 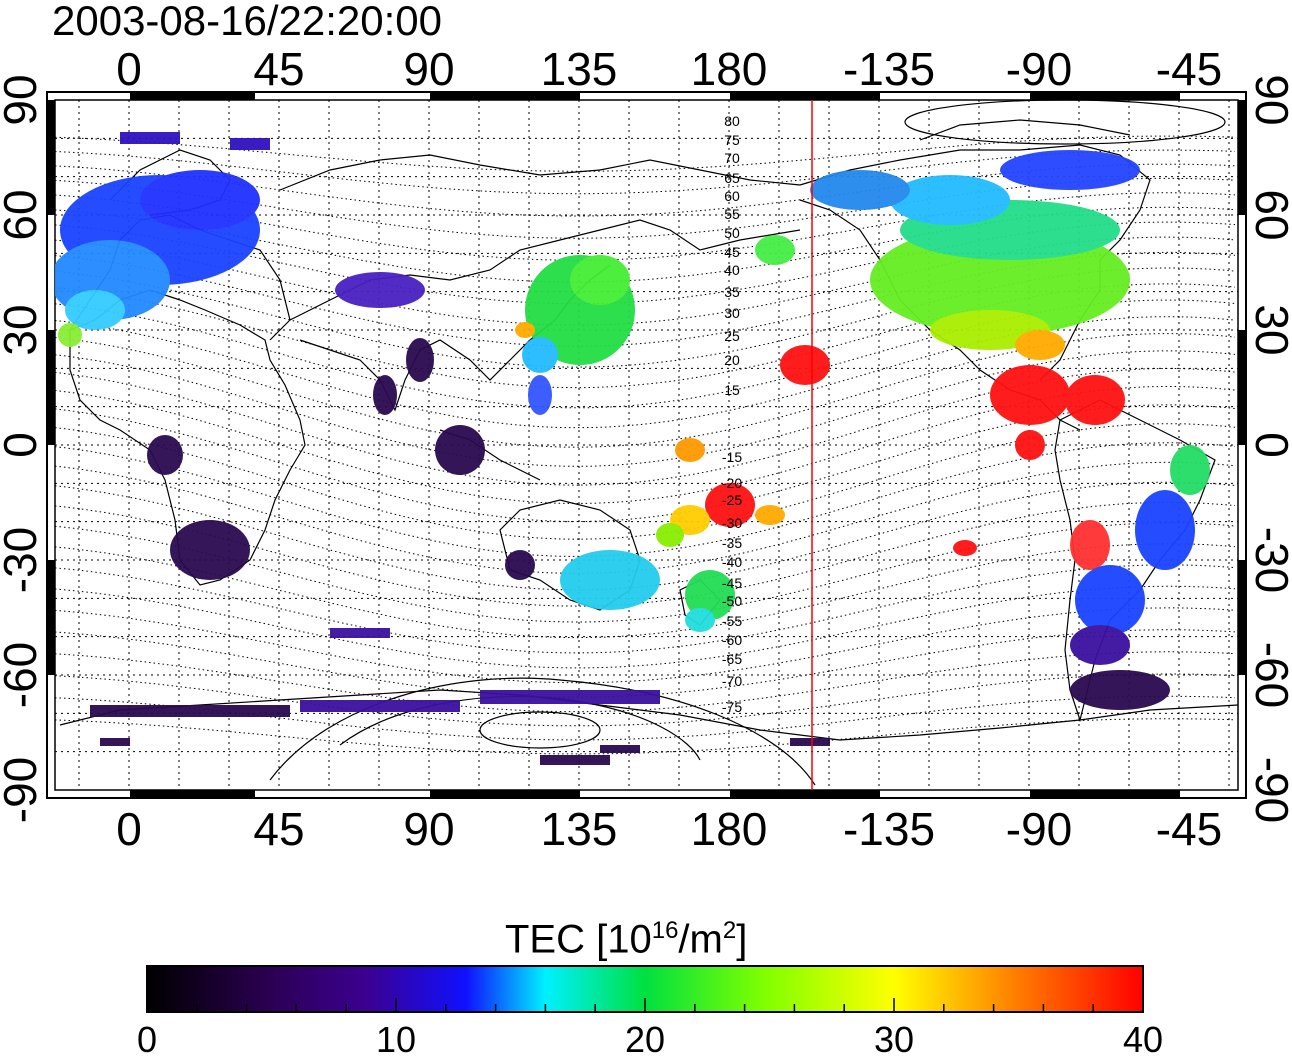 What do you see at coordinates (23, 214) in the screenshot?
I see `lat-tick-left: 60` at bounding box center [23, 214].